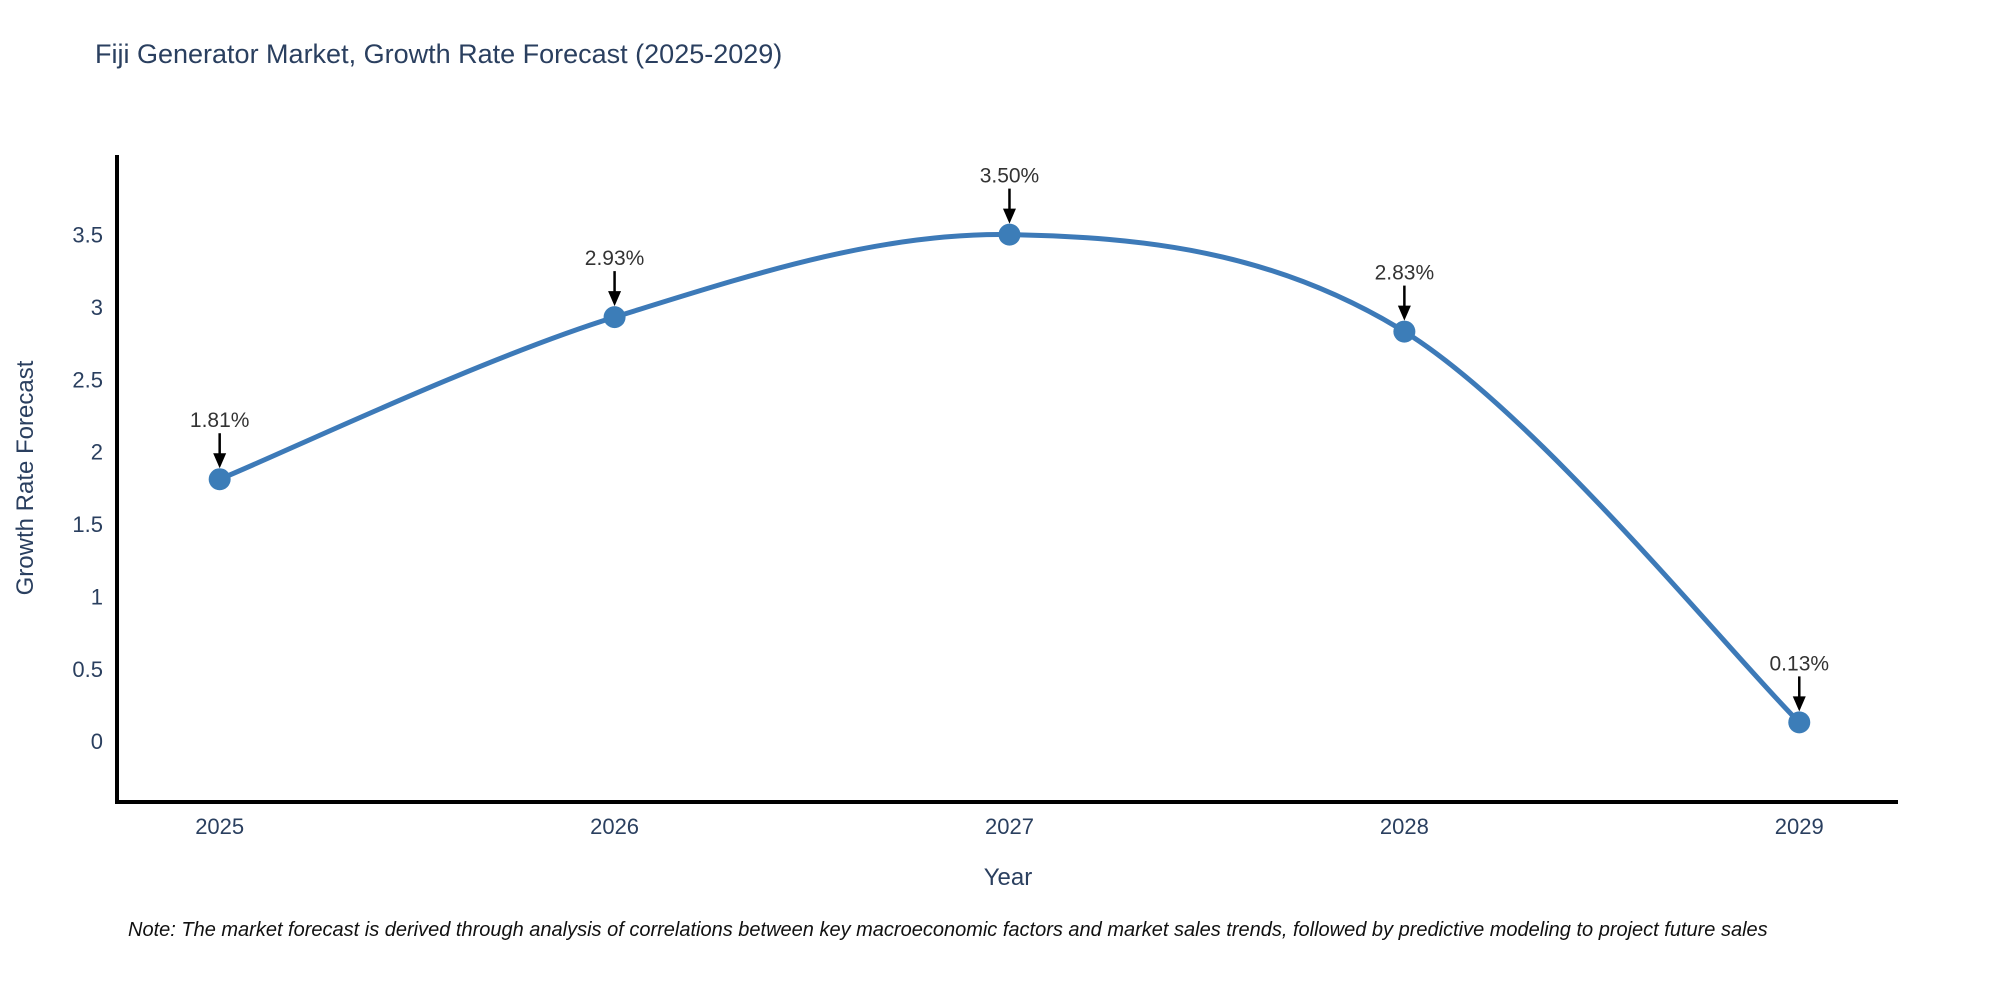 The width and height of the screenshot is (2000, 1000). I want to click on y-tick-label: 1, so click(97, 596).